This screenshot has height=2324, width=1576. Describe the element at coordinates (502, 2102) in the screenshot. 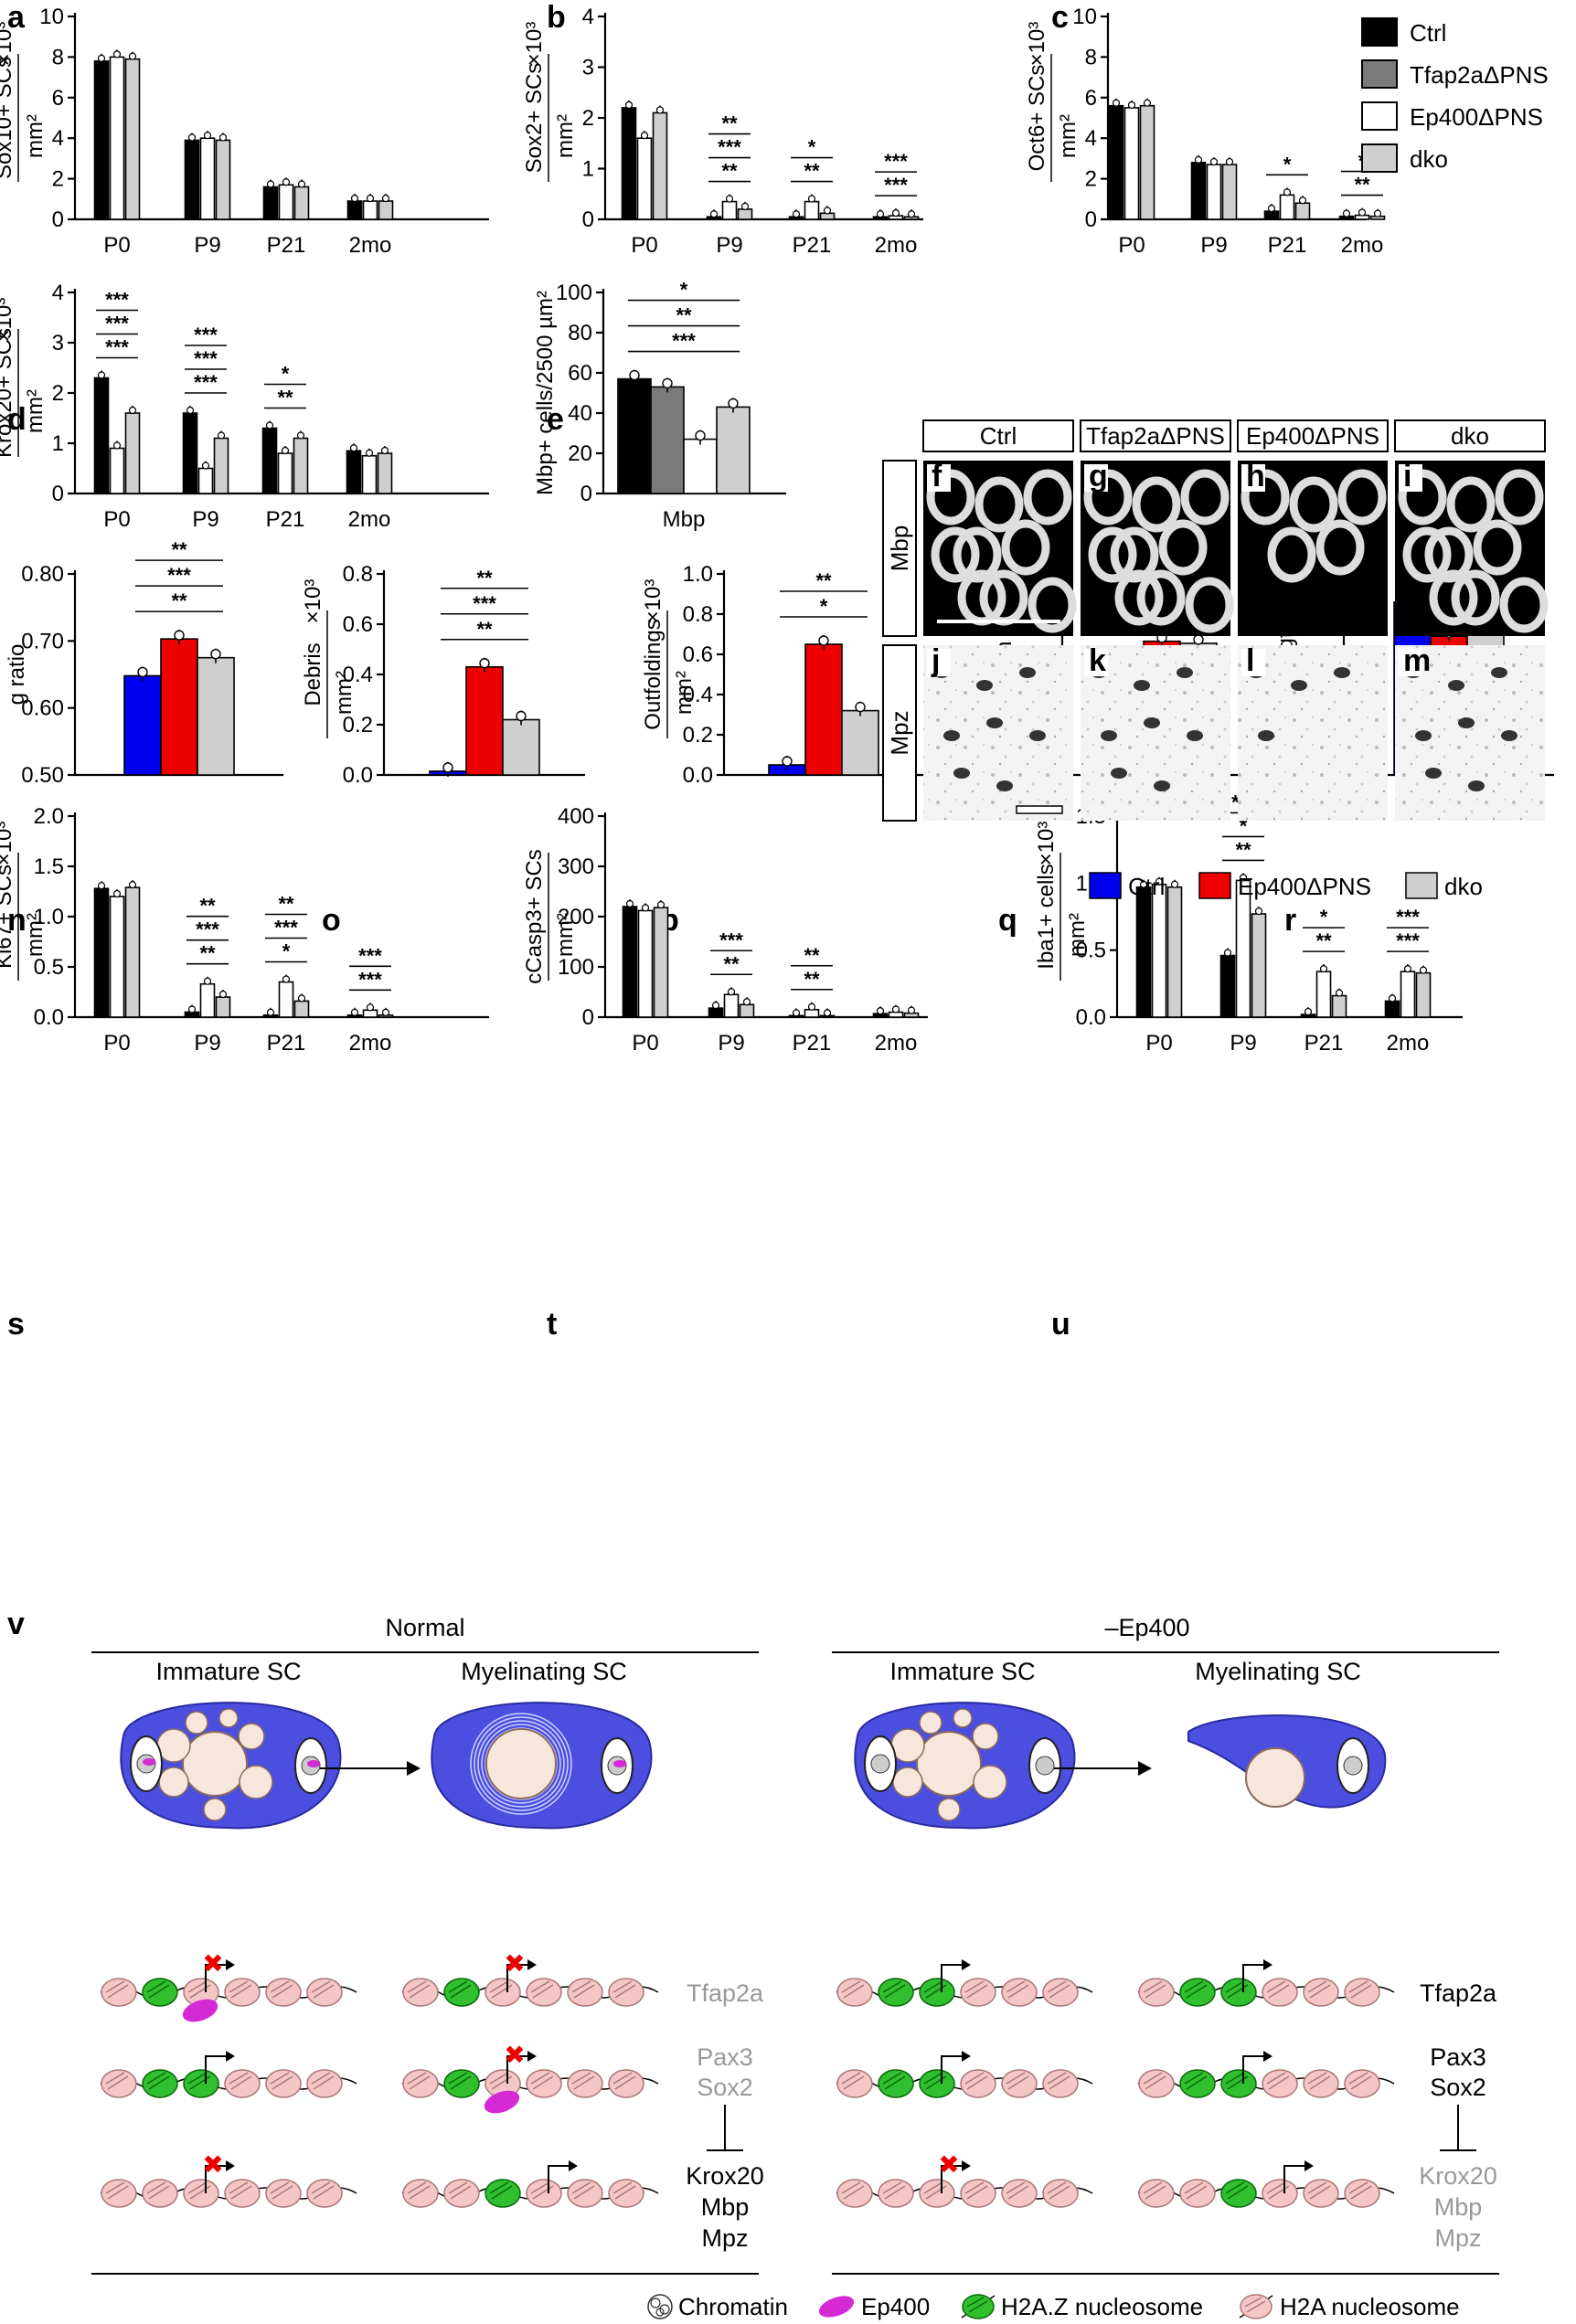

I see `ep400-bound` at that location.